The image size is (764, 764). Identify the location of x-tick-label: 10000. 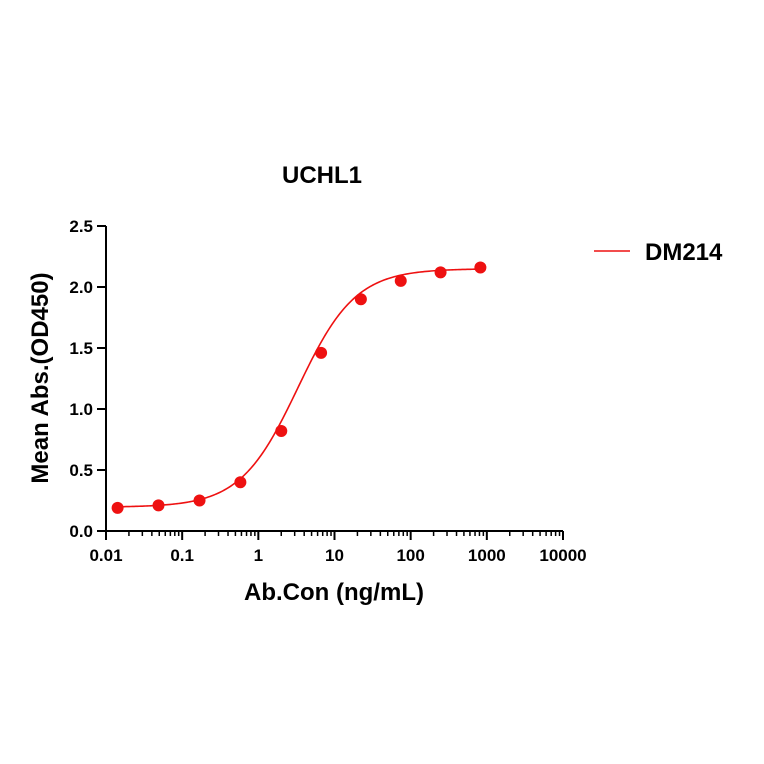
(562, 555).